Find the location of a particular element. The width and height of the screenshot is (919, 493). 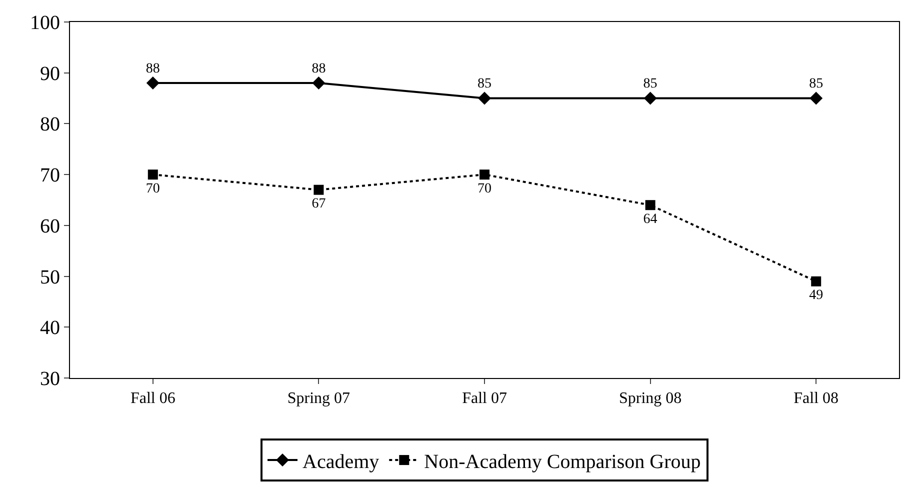

x-tick-label: Spring 08 is located at coordinates (650, 399).